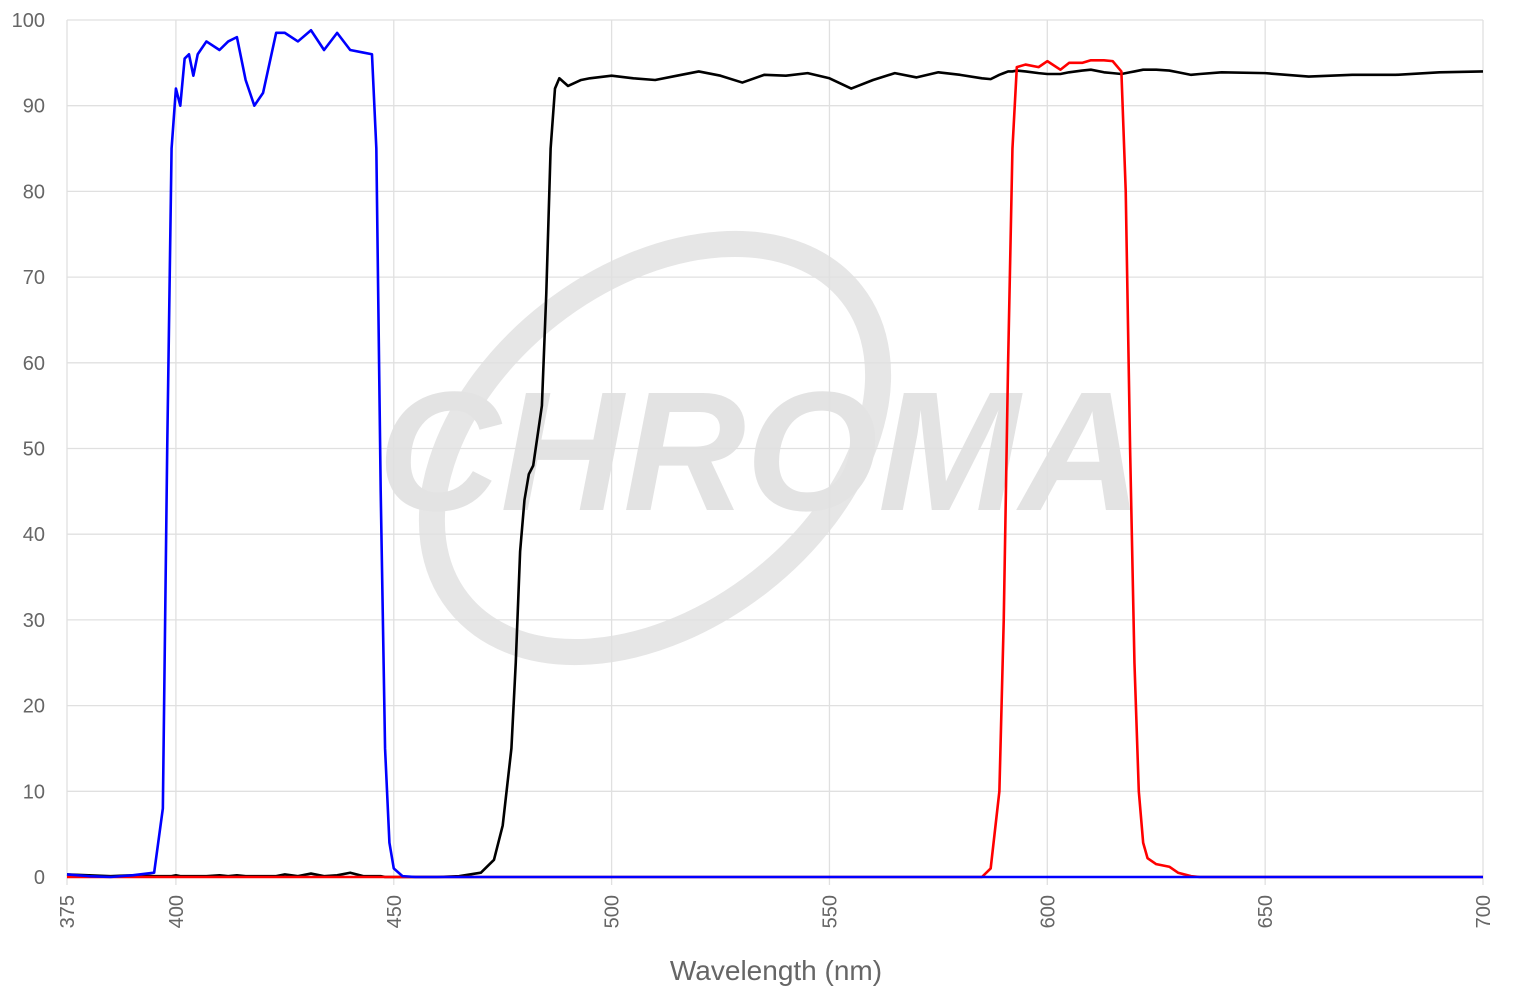 The width and height of the screenshot is (1520, 1000). What do you see at coordinates (395, 911) in the screenshot?
I see `x-tick-label: 450` at bounding box center [395, 911].